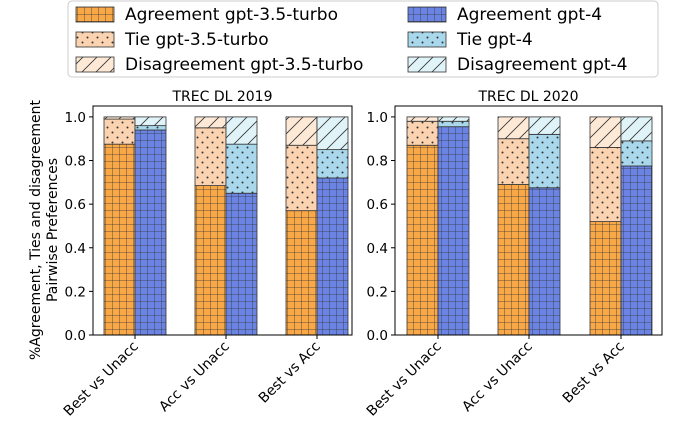 The width and height of the screenshot is (700, 438). I want to click on legend-label-tie-gpt-3-5-turbo: Tie gpt-3.5-turbo, so click(196, 40).